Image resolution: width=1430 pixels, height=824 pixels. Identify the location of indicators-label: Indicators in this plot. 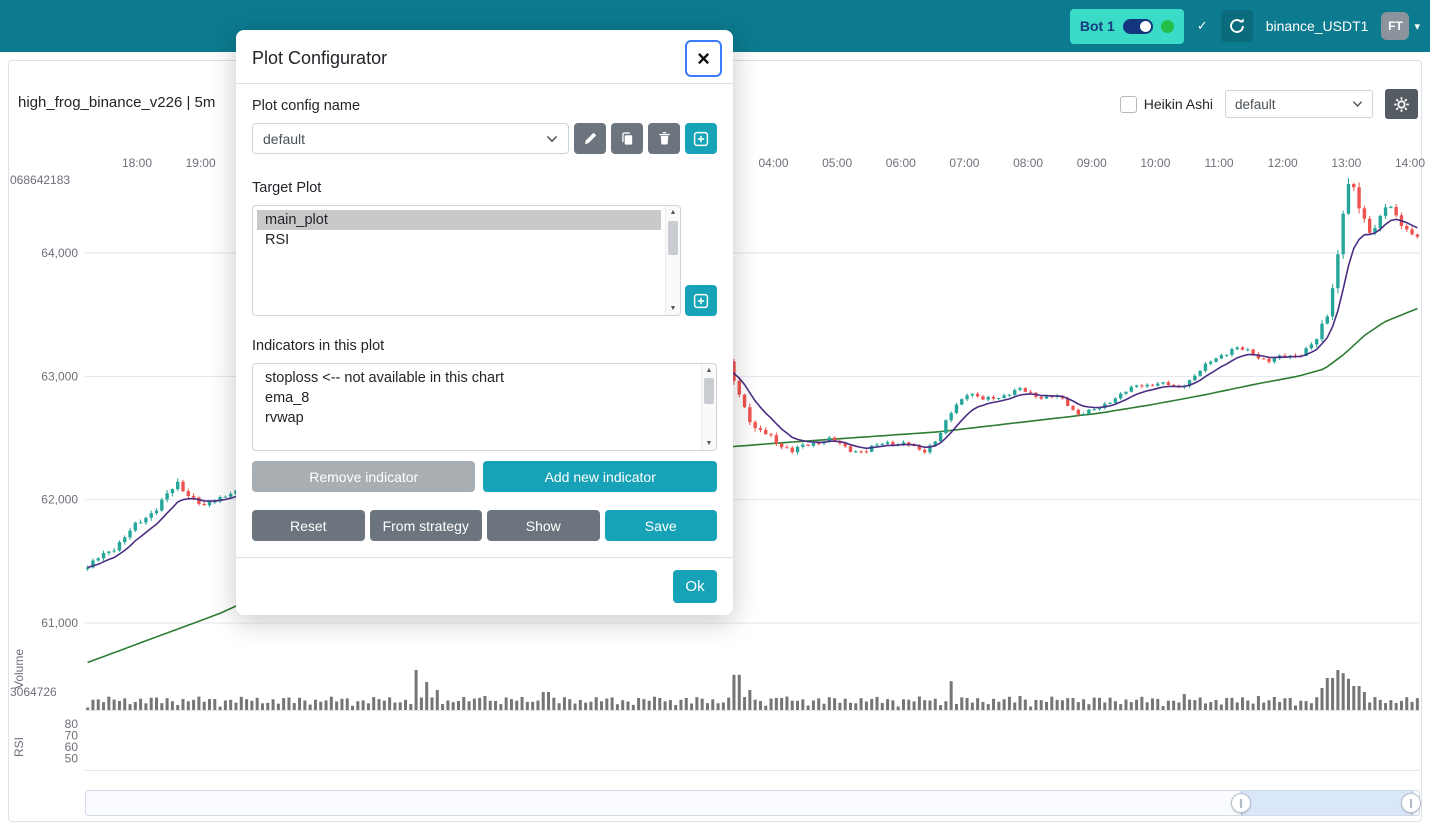
(318, 346).